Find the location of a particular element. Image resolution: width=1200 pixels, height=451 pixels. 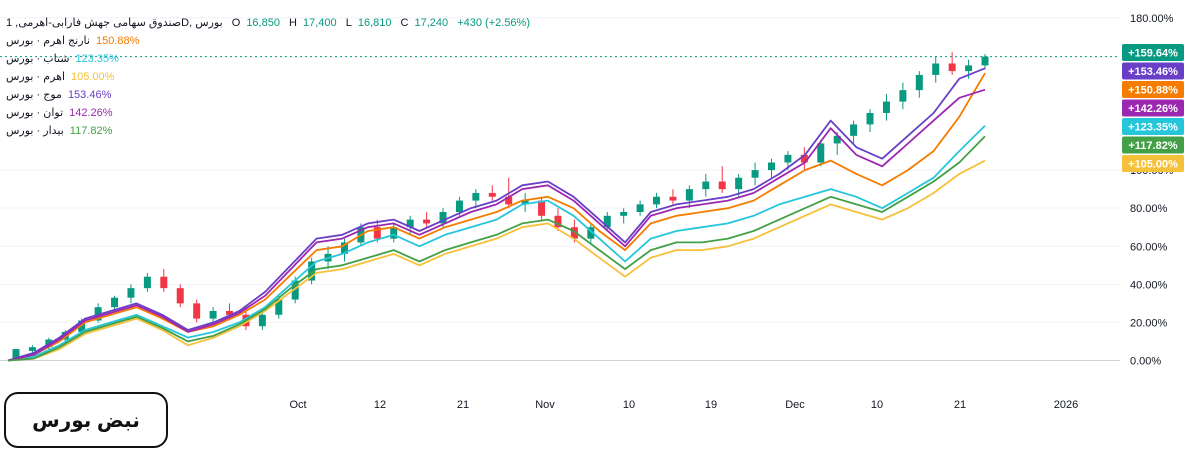

x-tick-label: Dec is located at coordinates (795, 405).